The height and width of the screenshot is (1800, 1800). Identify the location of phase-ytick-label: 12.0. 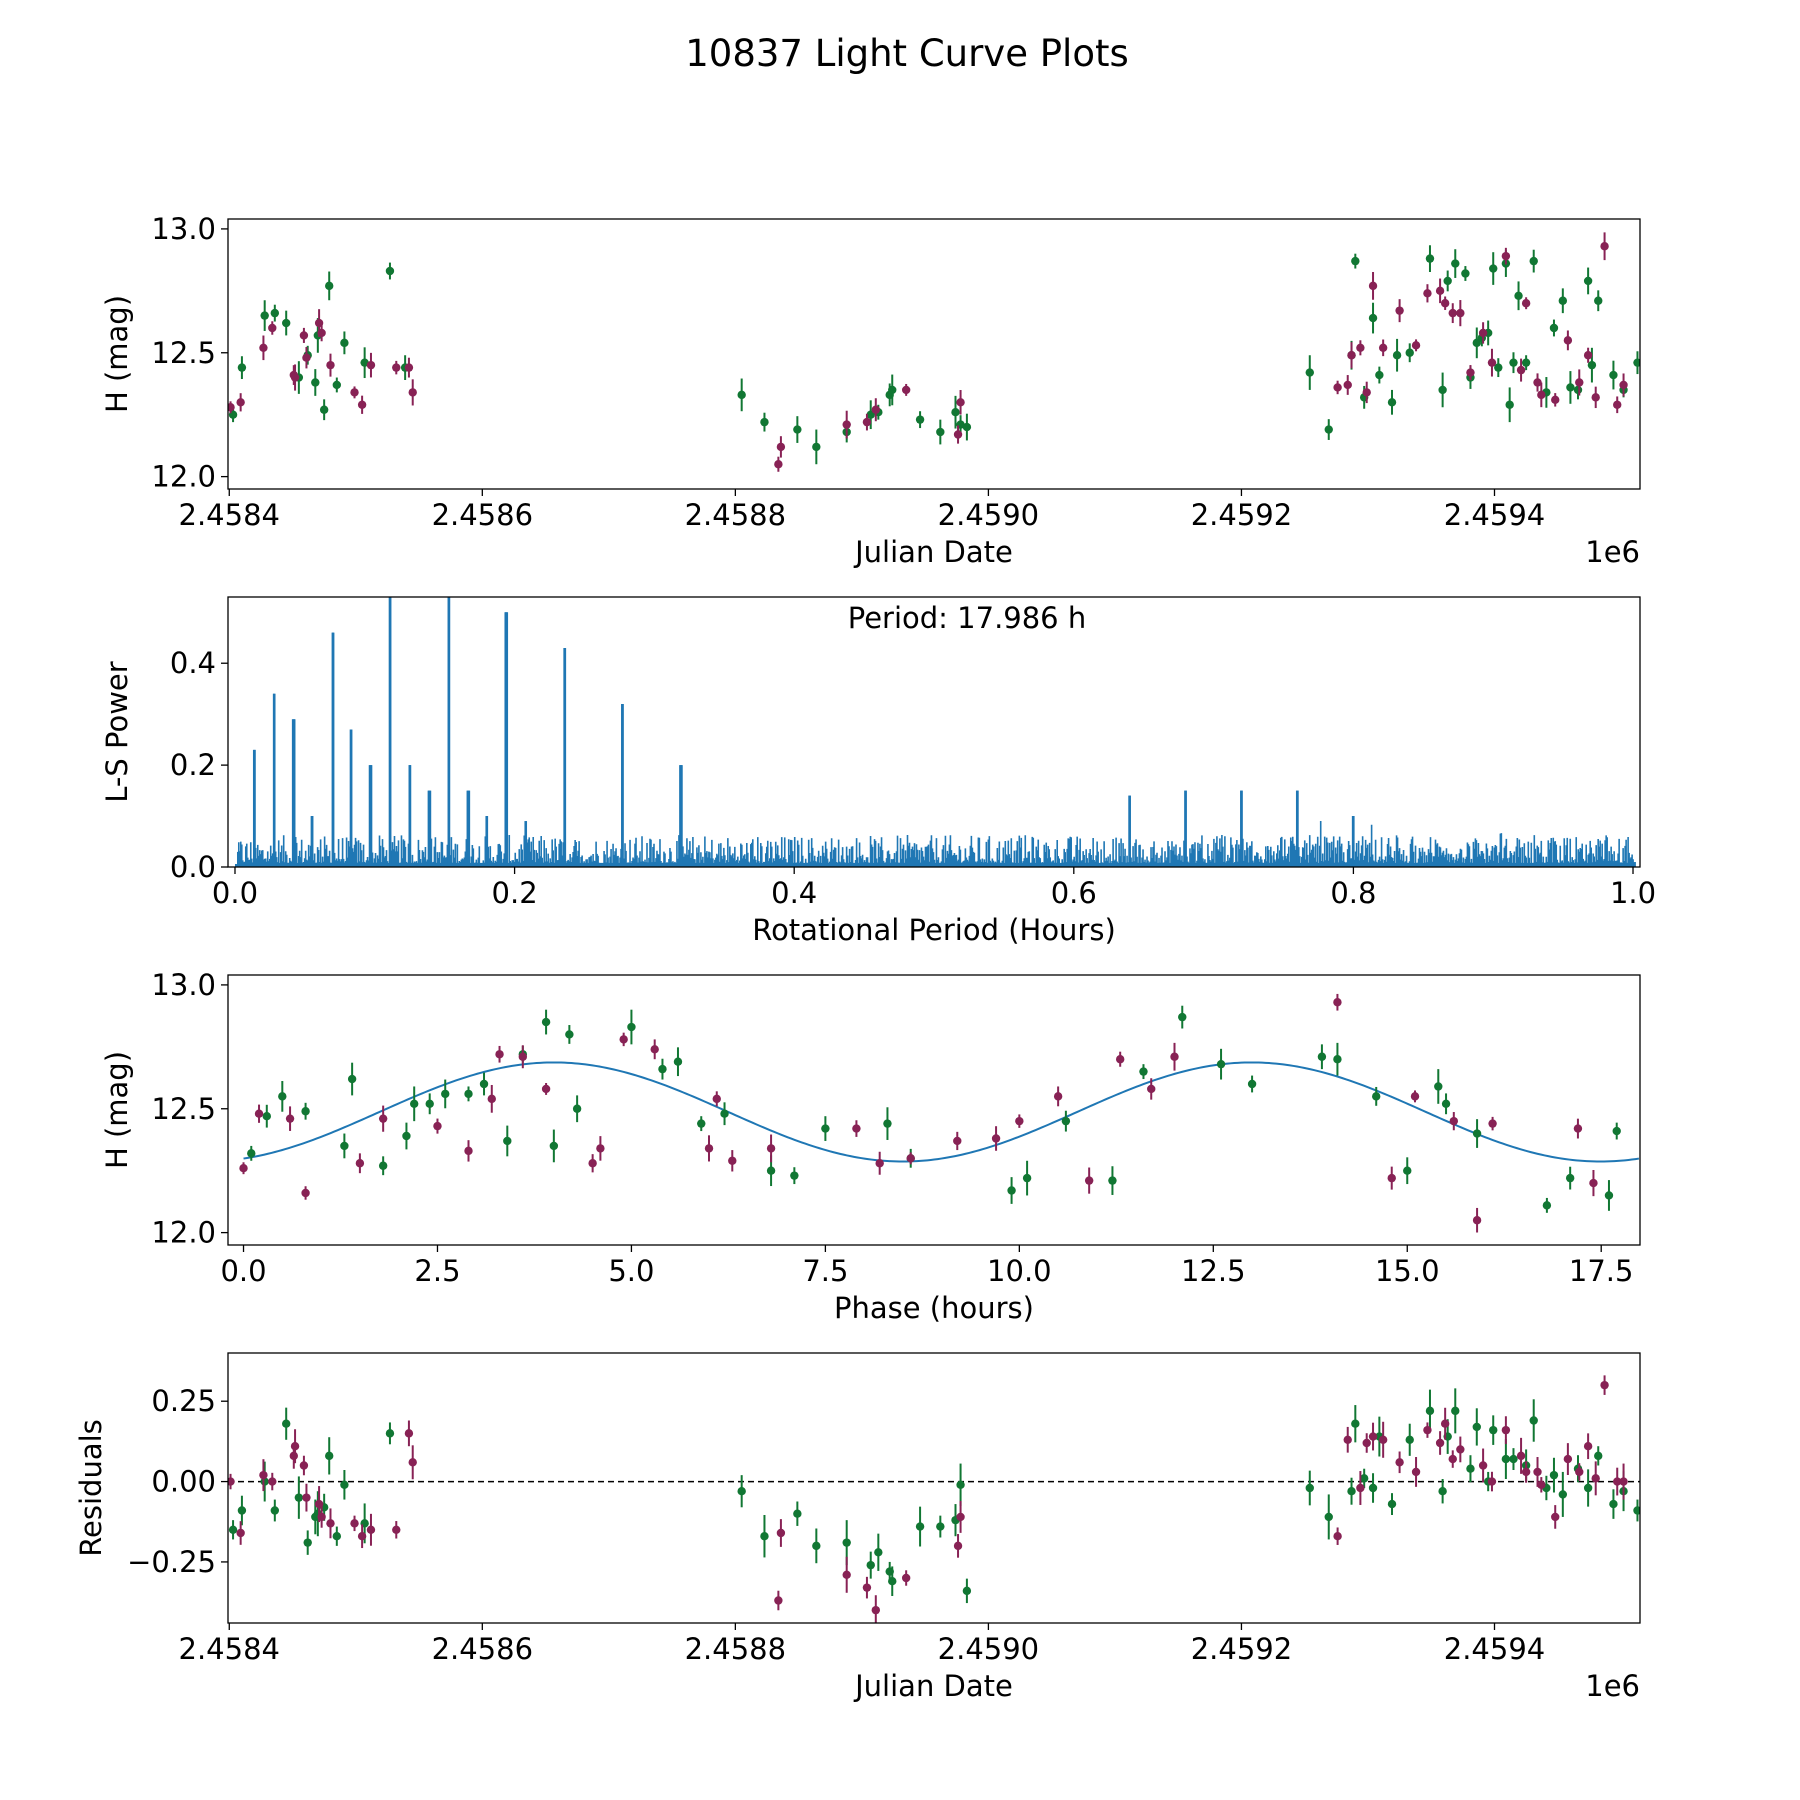
(183, 1233).